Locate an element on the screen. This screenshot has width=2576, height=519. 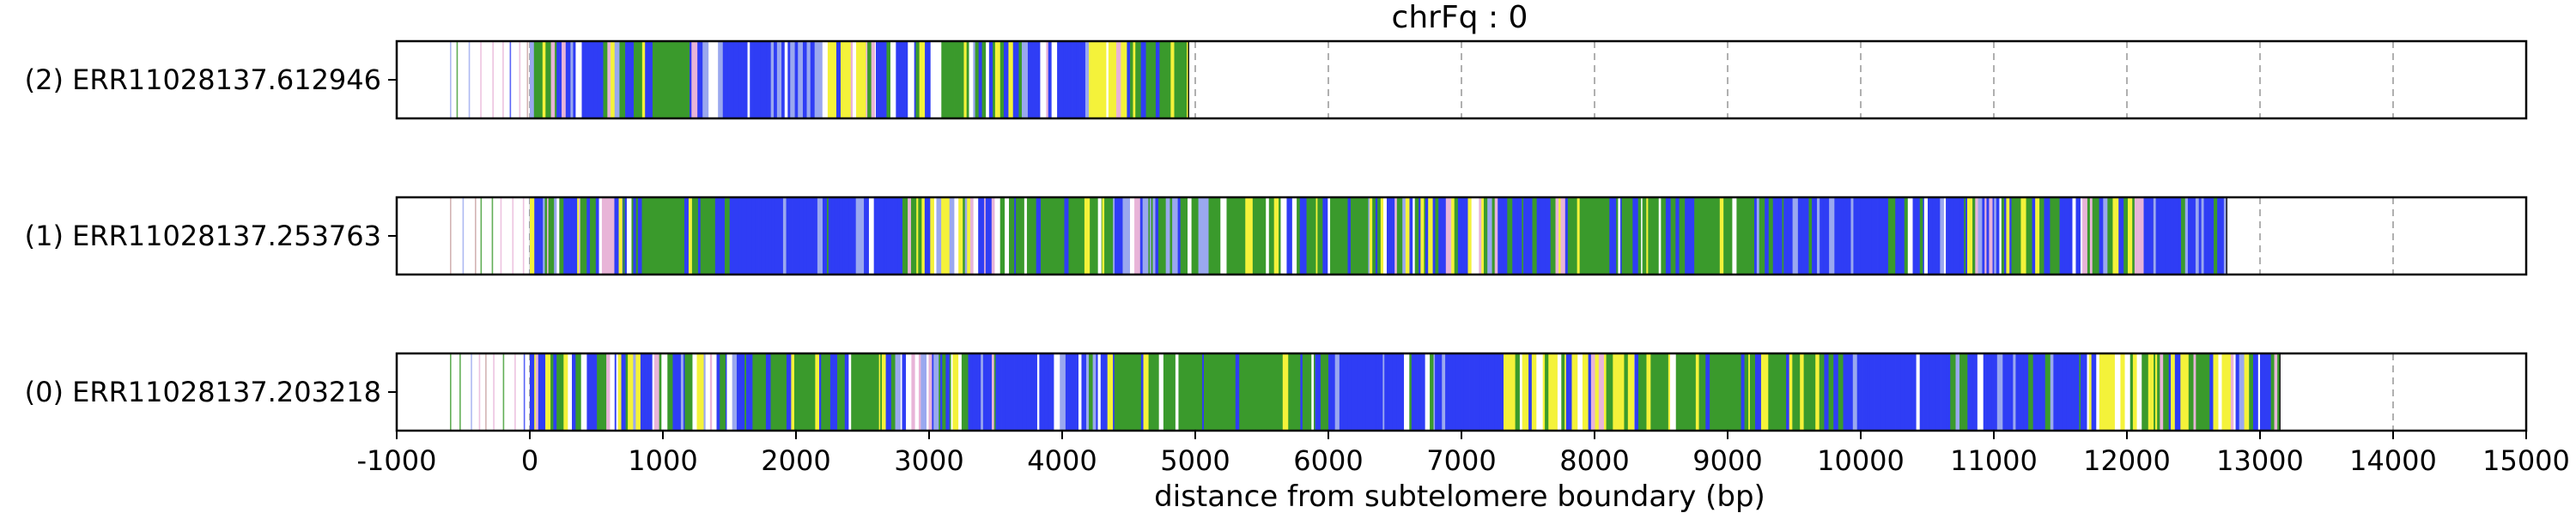
repeat-segments is located at coordinates (1405, 392).